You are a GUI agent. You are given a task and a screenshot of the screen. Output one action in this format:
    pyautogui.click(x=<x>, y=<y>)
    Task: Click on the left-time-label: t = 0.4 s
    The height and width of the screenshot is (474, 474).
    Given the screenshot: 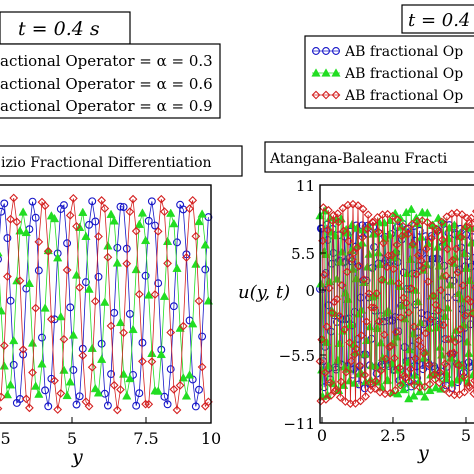 What is the action you would take?
    pyautogui.click(x=59, y=29)
    